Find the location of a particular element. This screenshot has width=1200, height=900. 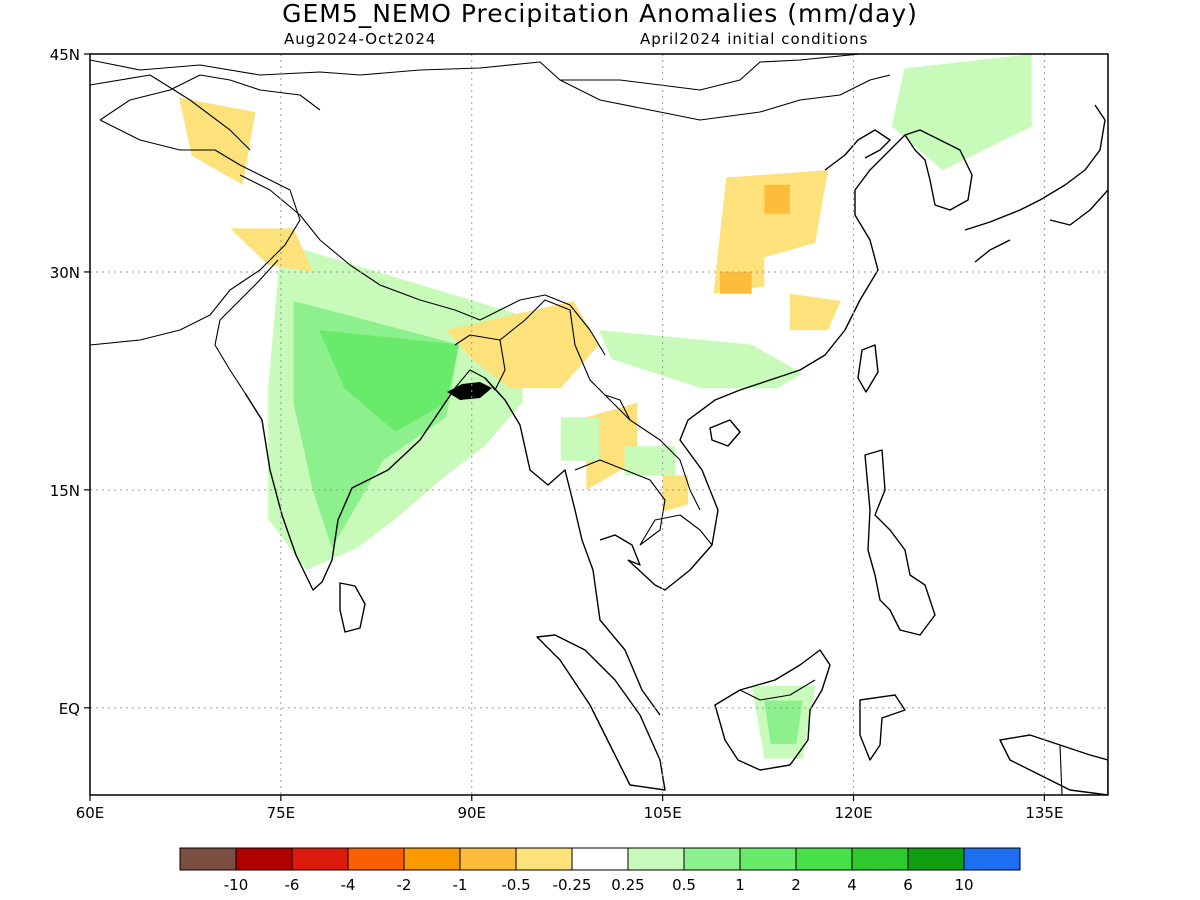

coastline-sri-lanka is located at coordinates (352, 607).